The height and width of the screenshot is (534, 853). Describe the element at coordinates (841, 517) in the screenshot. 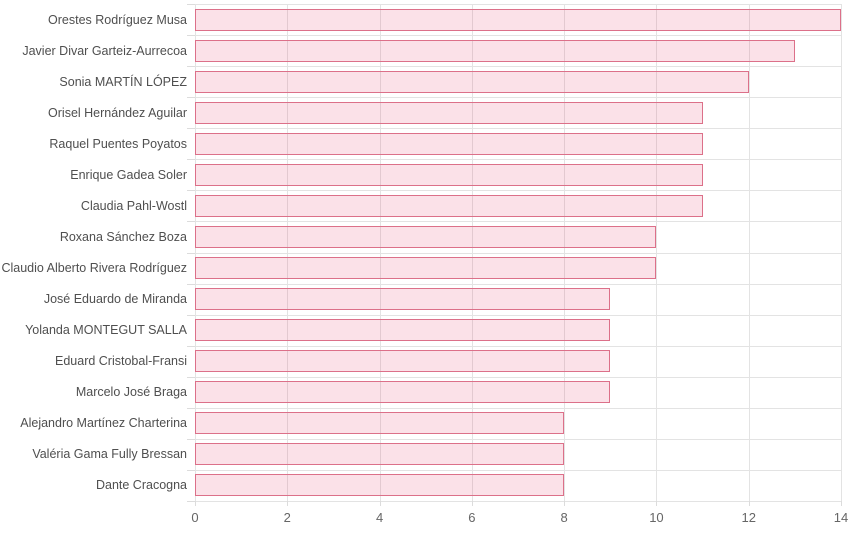

I see `x-tick-label: 14` at that location.